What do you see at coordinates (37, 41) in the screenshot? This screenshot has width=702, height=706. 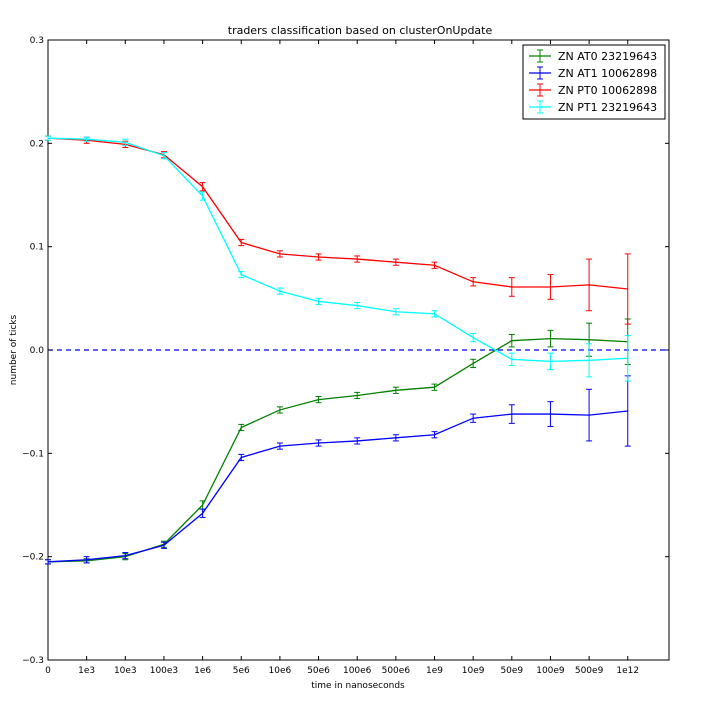 I see `y-tick-label: 0.3` at bounding box center [37, 41].